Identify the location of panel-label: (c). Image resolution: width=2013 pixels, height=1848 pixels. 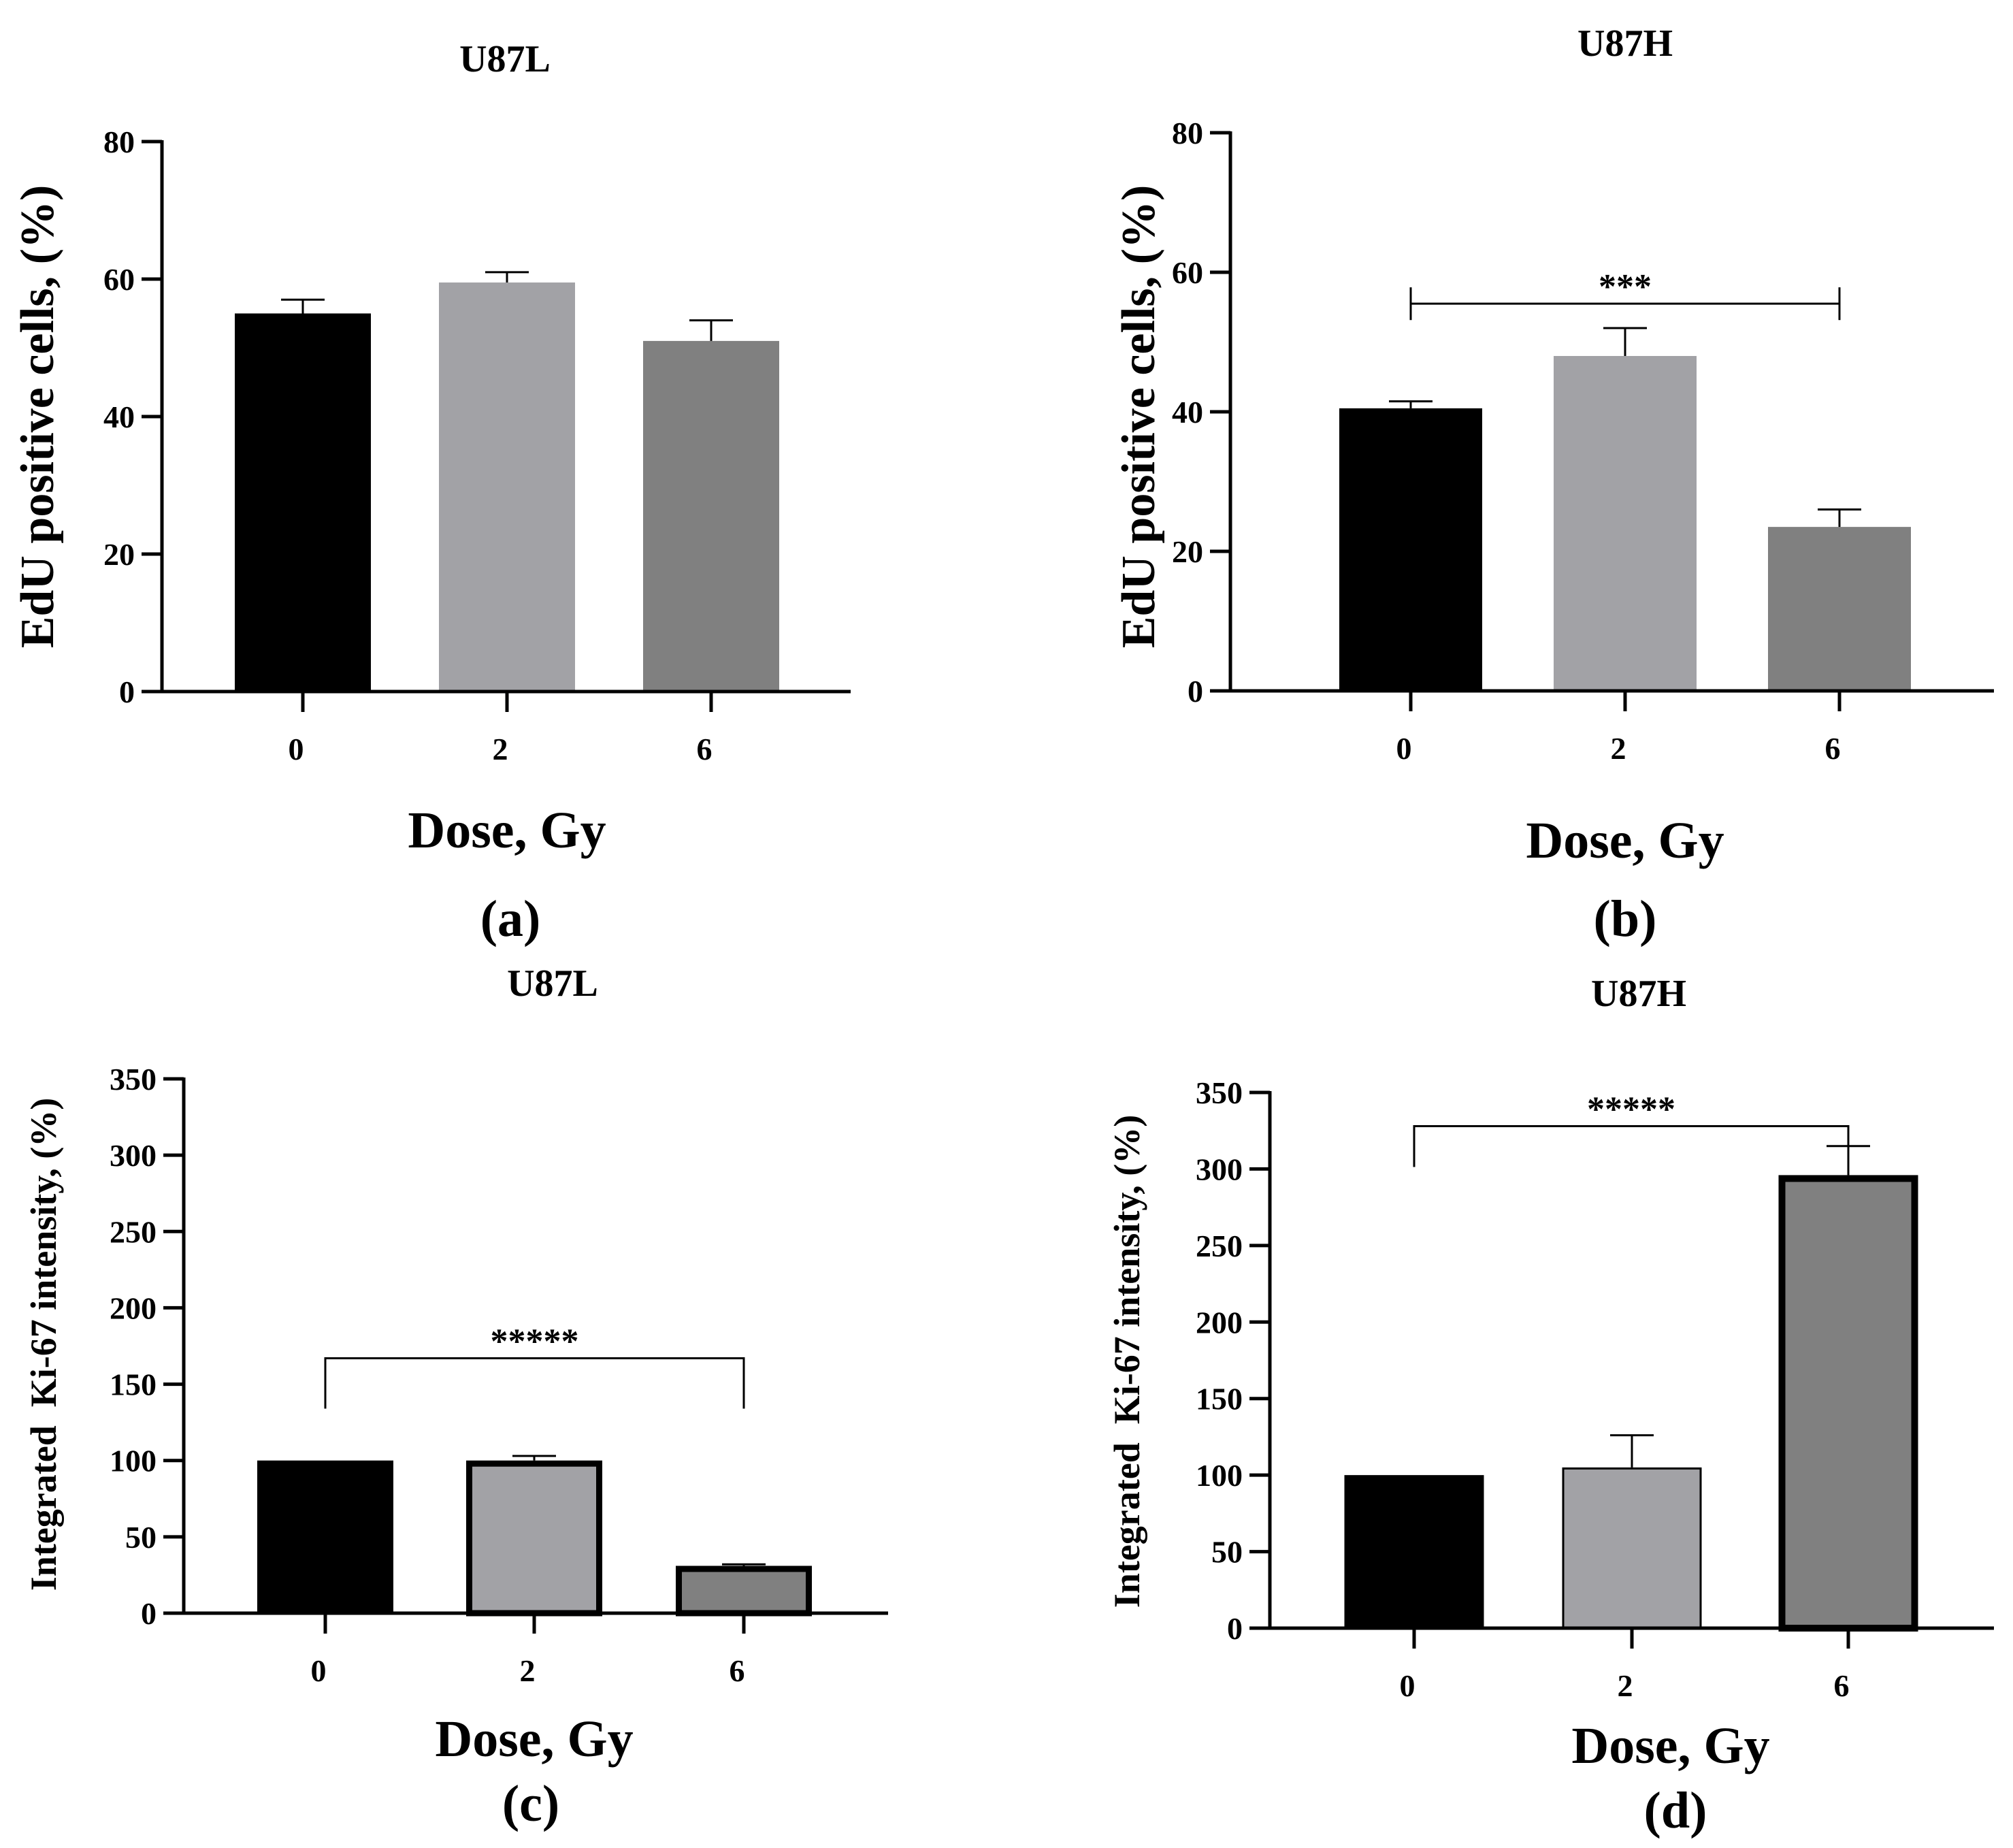
(530, 1803).